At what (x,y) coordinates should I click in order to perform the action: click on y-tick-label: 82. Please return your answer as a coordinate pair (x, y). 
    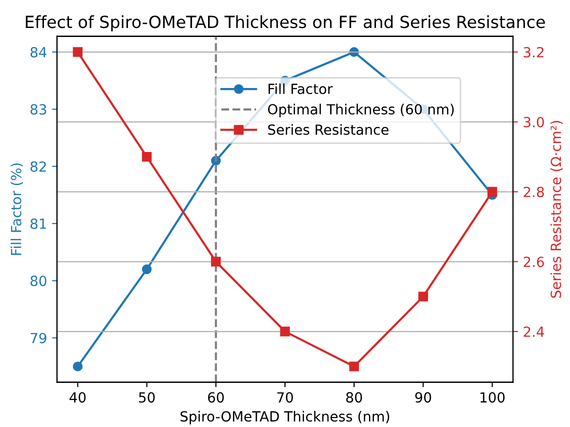
    Looking at the image, I should click on (38, 166).